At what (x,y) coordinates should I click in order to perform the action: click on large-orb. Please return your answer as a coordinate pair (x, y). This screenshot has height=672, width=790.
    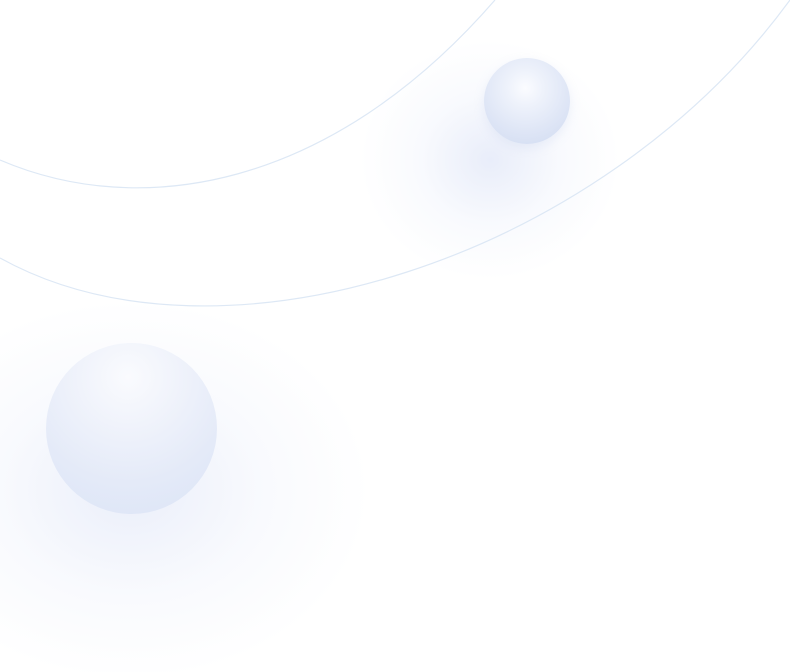
    Looking at the image, I should click on (131, 428).